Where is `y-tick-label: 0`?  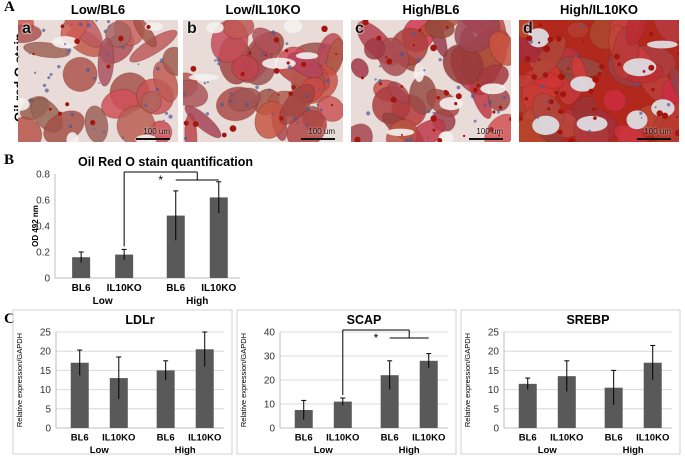 y-tick-label: 0 is located at coordinates (496, 429).